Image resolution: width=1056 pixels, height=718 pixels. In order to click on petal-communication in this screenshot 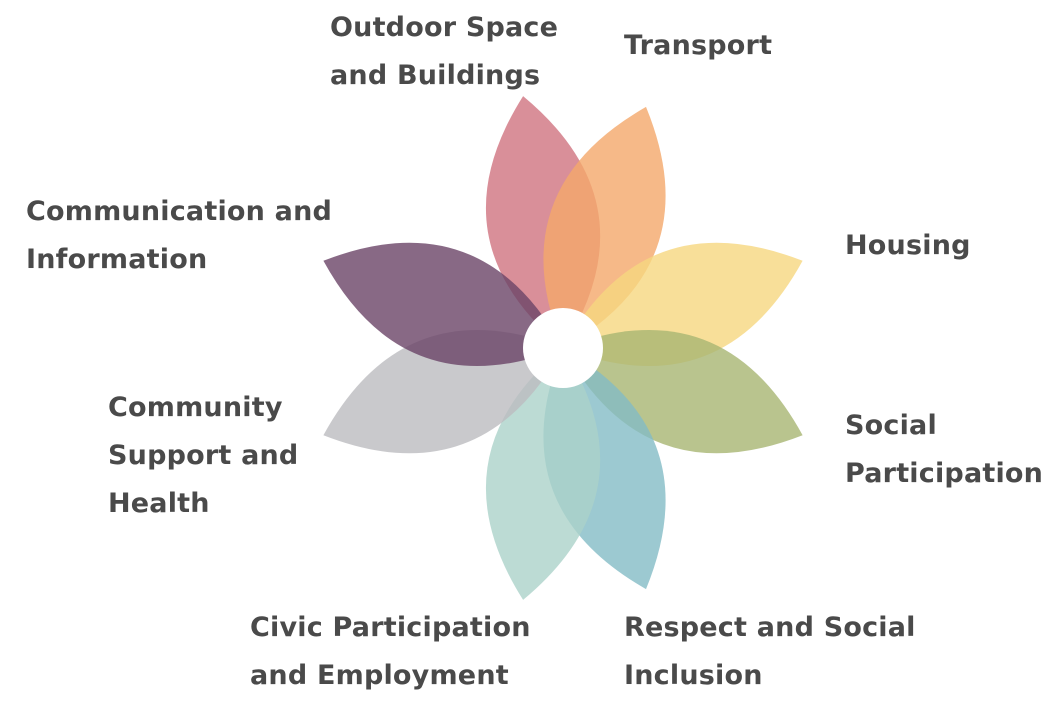, I will do `click(443, 304)`.